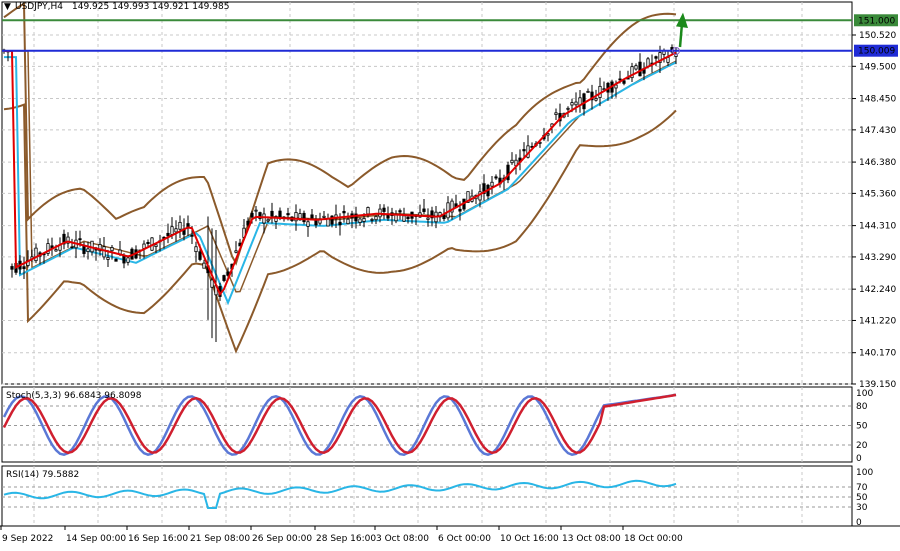  I want to click on time-tick-label: 6 Oct 00:00, so click(464, 539).